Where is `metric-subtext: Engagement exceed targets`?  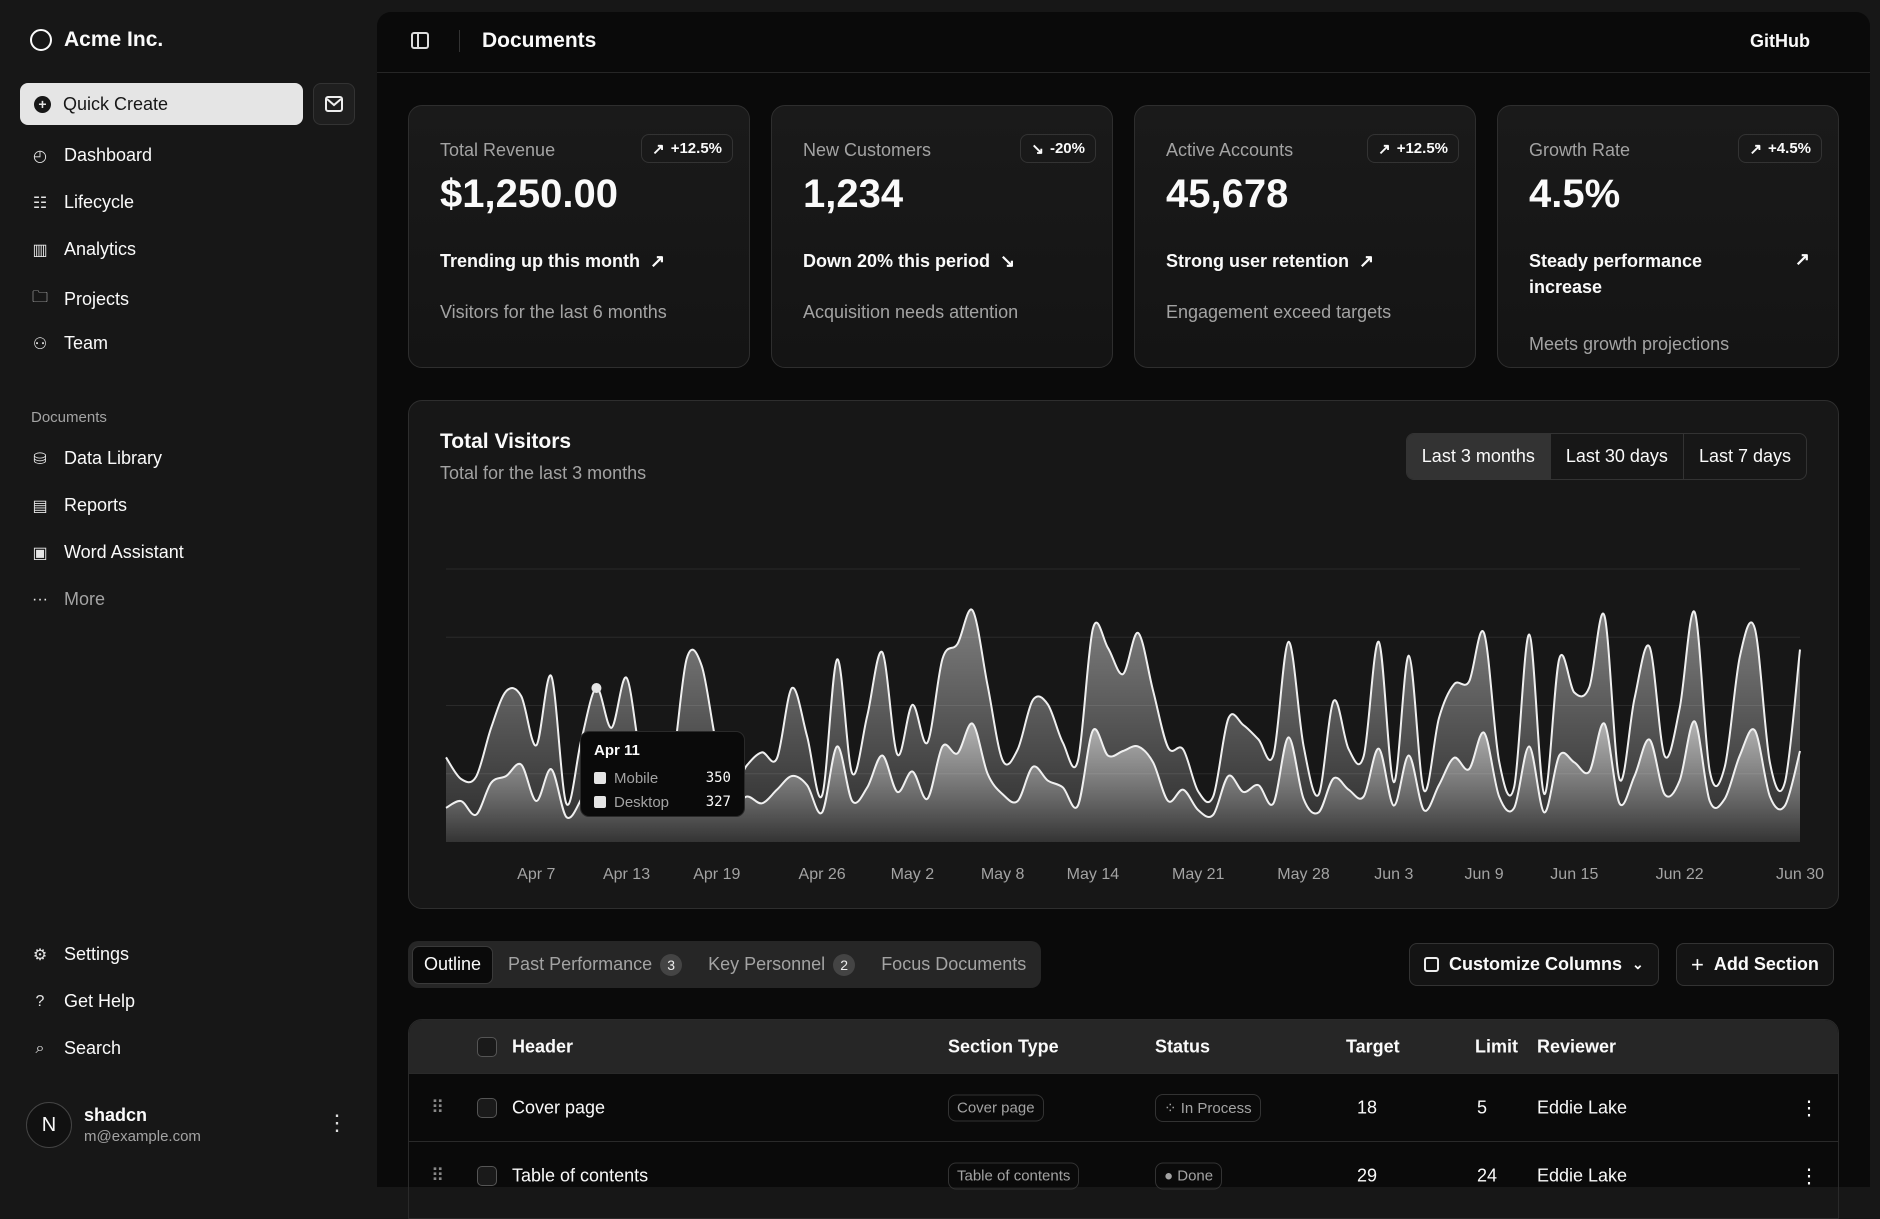 metric-subtext: Engagement exceed targets is located at coordinates (1279, 312).